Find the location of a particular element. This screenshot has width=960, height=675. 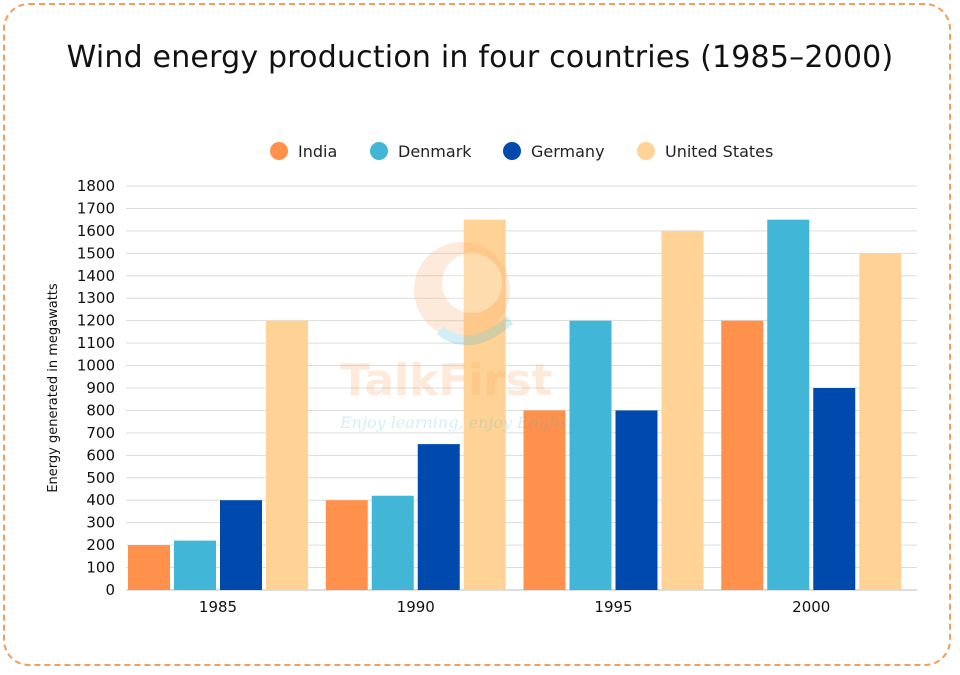

watermark-brand: TalkFirst is located at coordinates (446, 380).